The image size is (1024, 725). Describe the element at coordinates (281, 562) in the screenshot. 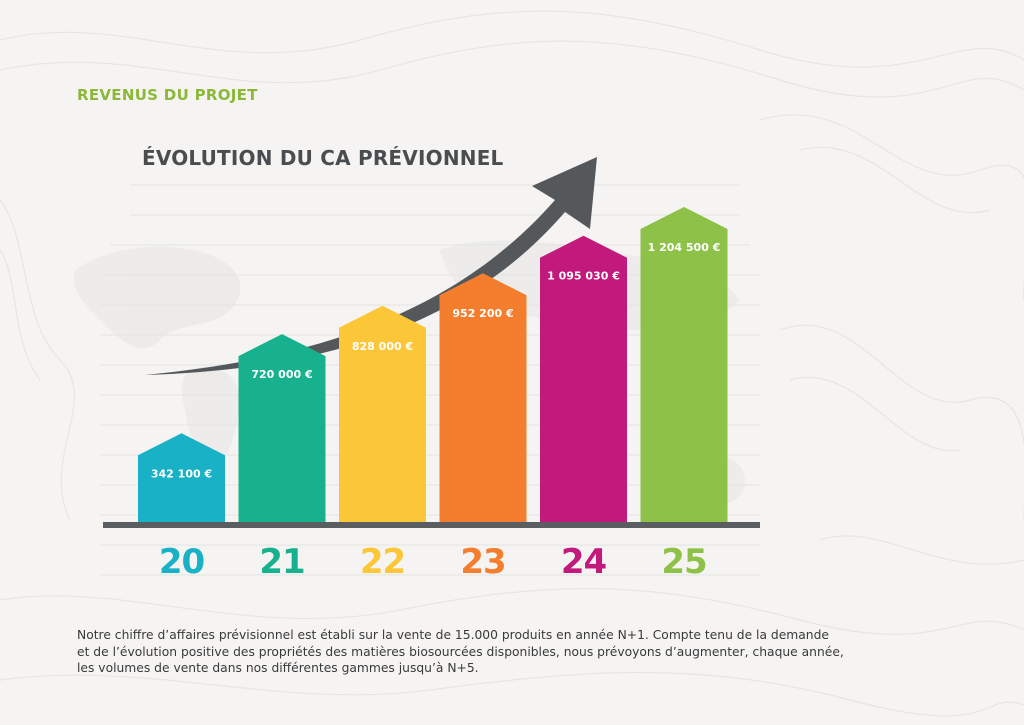

I see `x-tick-label: 21` at that location.